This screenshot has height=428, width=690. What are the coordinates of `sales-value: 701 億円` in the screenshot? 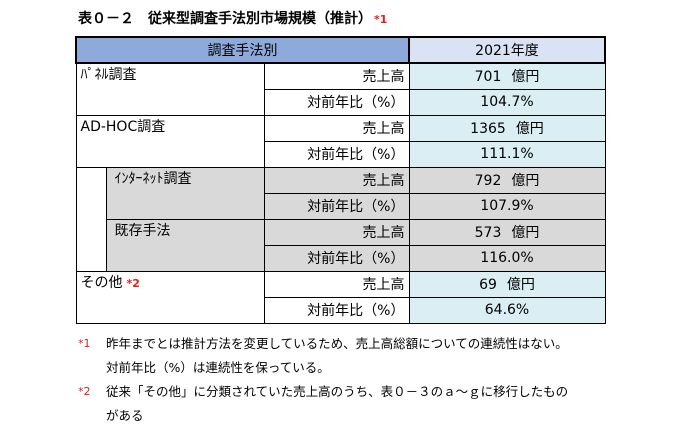 It's located at (507, 76).